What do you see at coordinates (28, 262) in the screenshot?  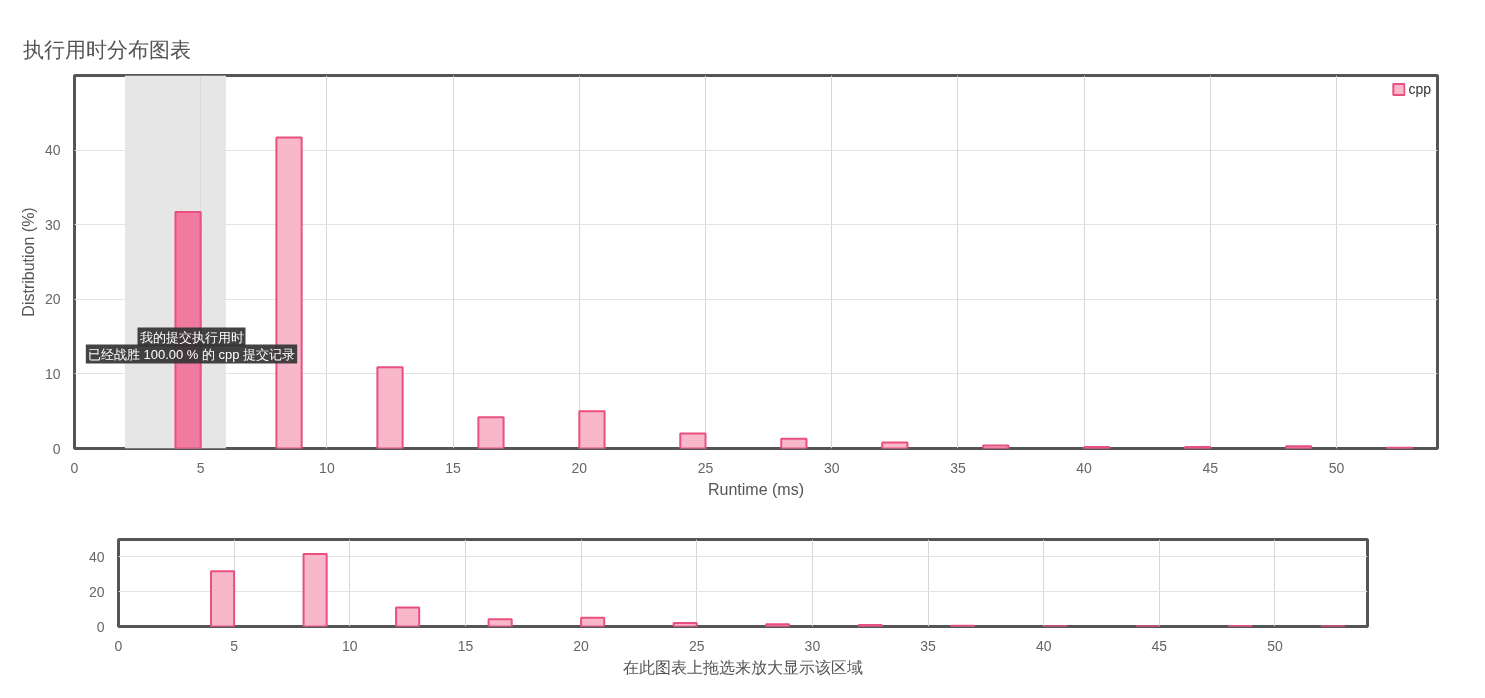 I see `y-axis-title: Distribution (%)` at bounding box center [28, 262].